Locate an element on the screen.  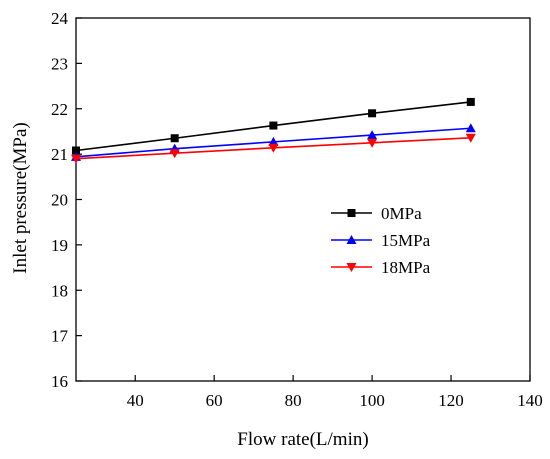
series-18mpa is located at coordinates (273, 148).